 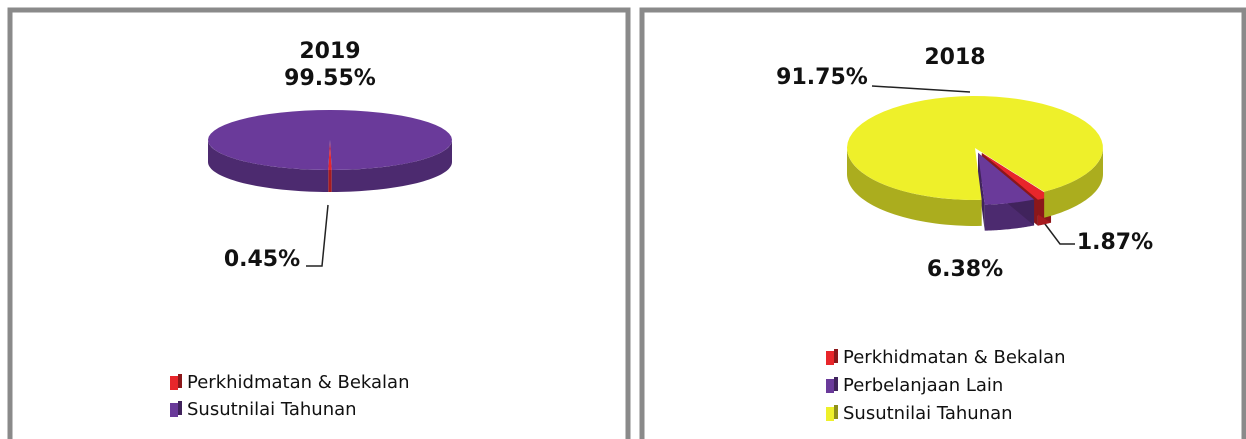 I want to click on data-label: 1.87%, so click(x=1115, y=242).